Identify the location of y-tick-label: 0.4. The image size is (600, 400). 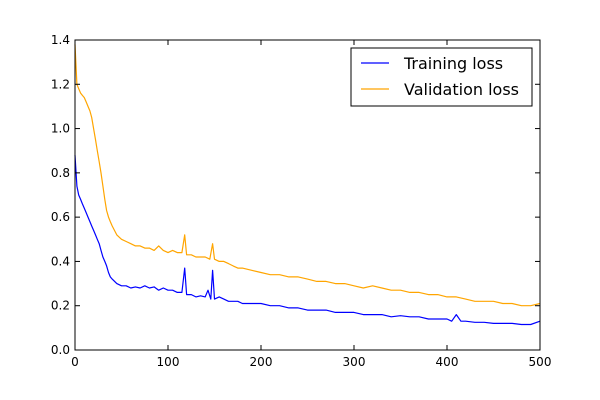
(60, 261).